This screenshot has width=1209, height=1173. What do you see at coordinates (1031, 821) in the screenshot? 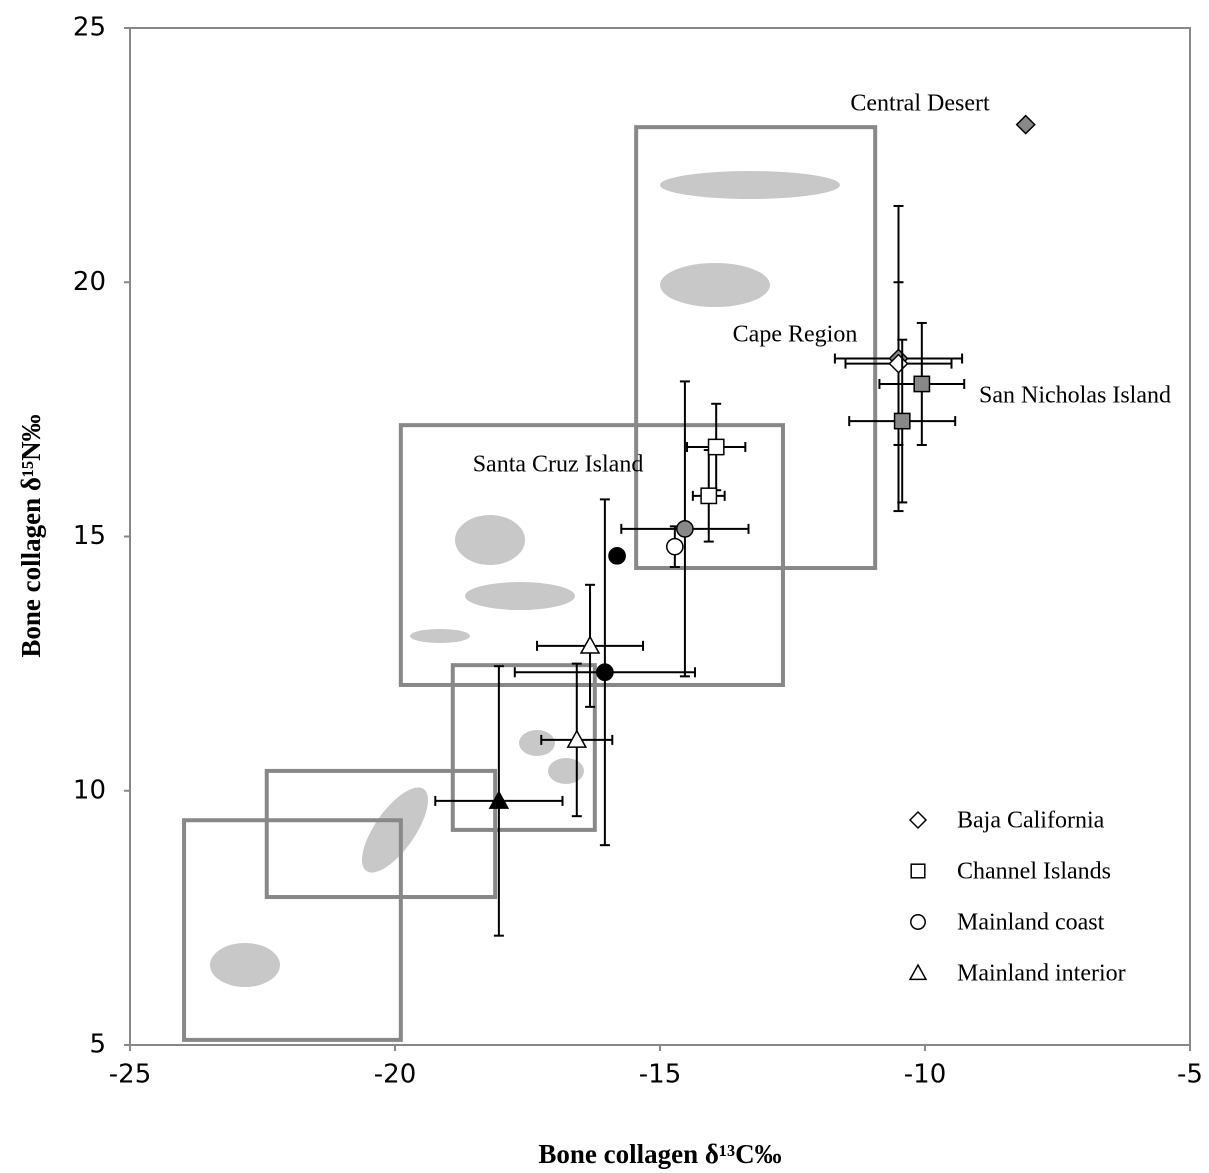
I see `legend-label: Baja California` at bounding box center [1031, 821].